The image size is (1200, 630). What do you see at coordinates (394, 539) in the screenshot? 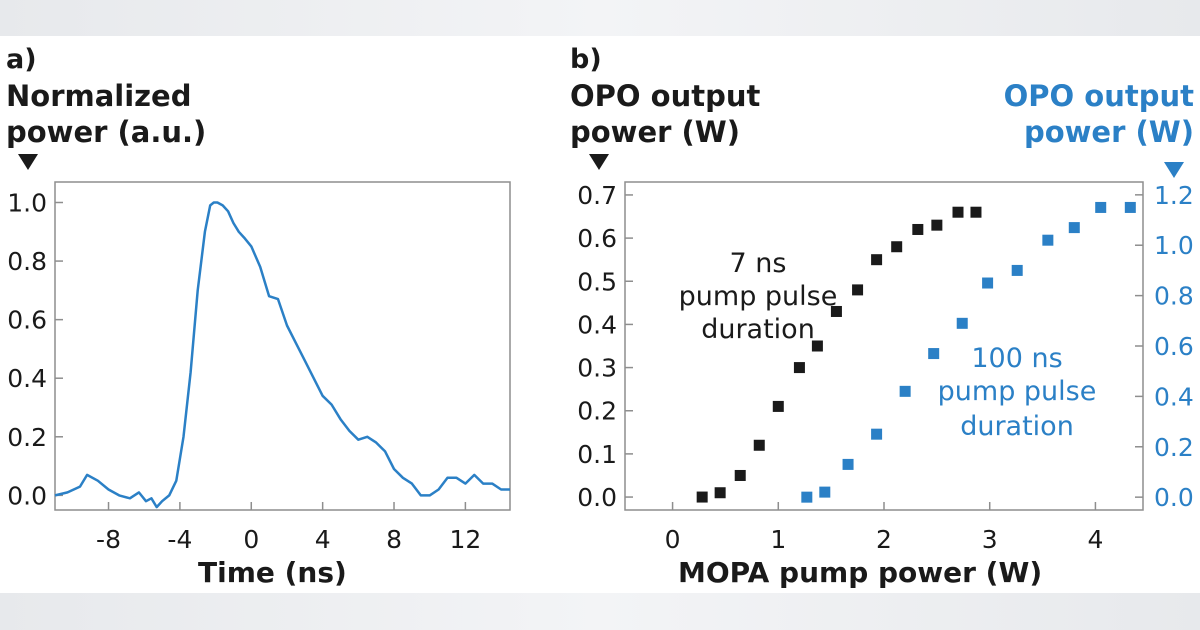
I see `panel-a-x-tick-label: 8` at bounding box center [394, 539].